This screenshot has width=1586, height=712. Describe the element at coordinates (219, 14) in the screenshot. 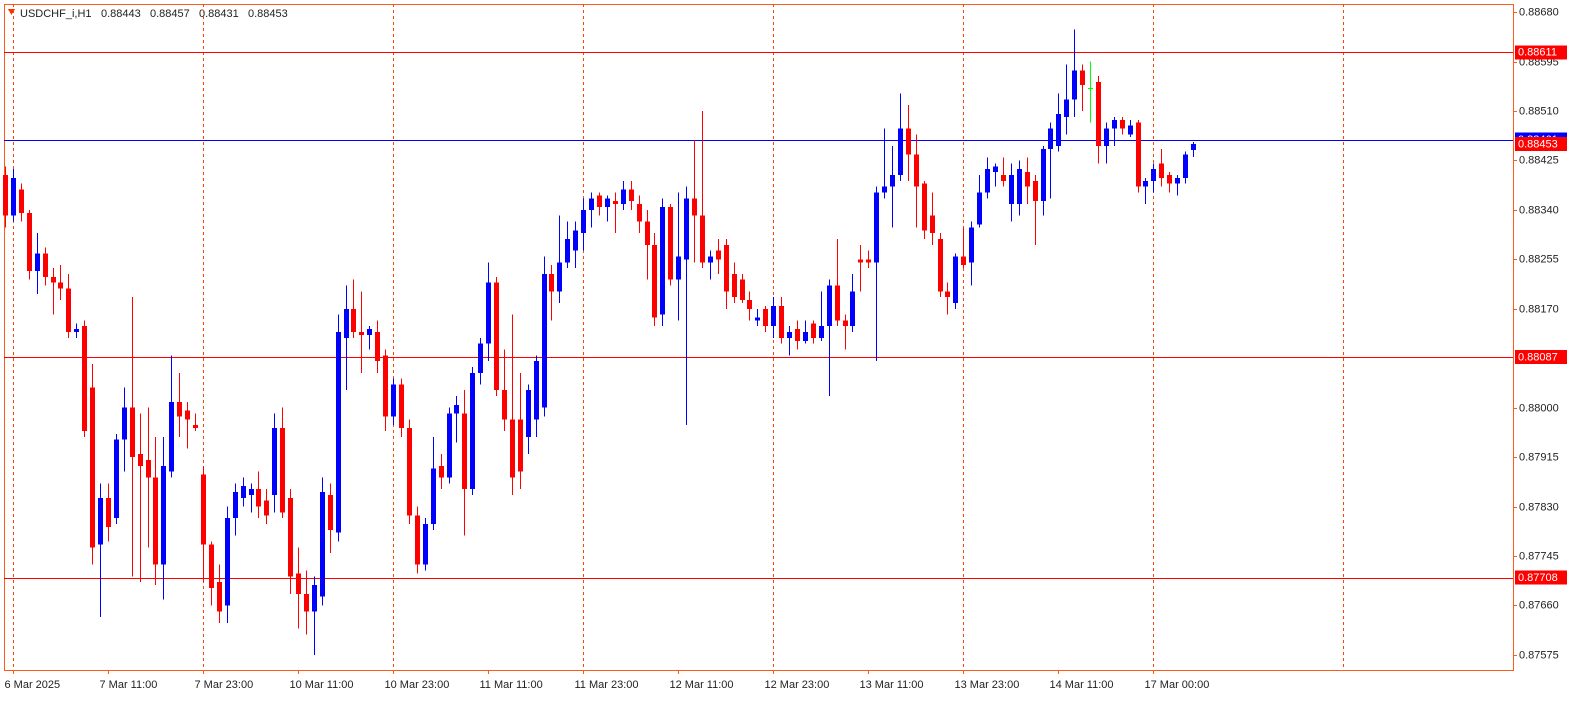

I see `last-low: 0.88431` at that location.